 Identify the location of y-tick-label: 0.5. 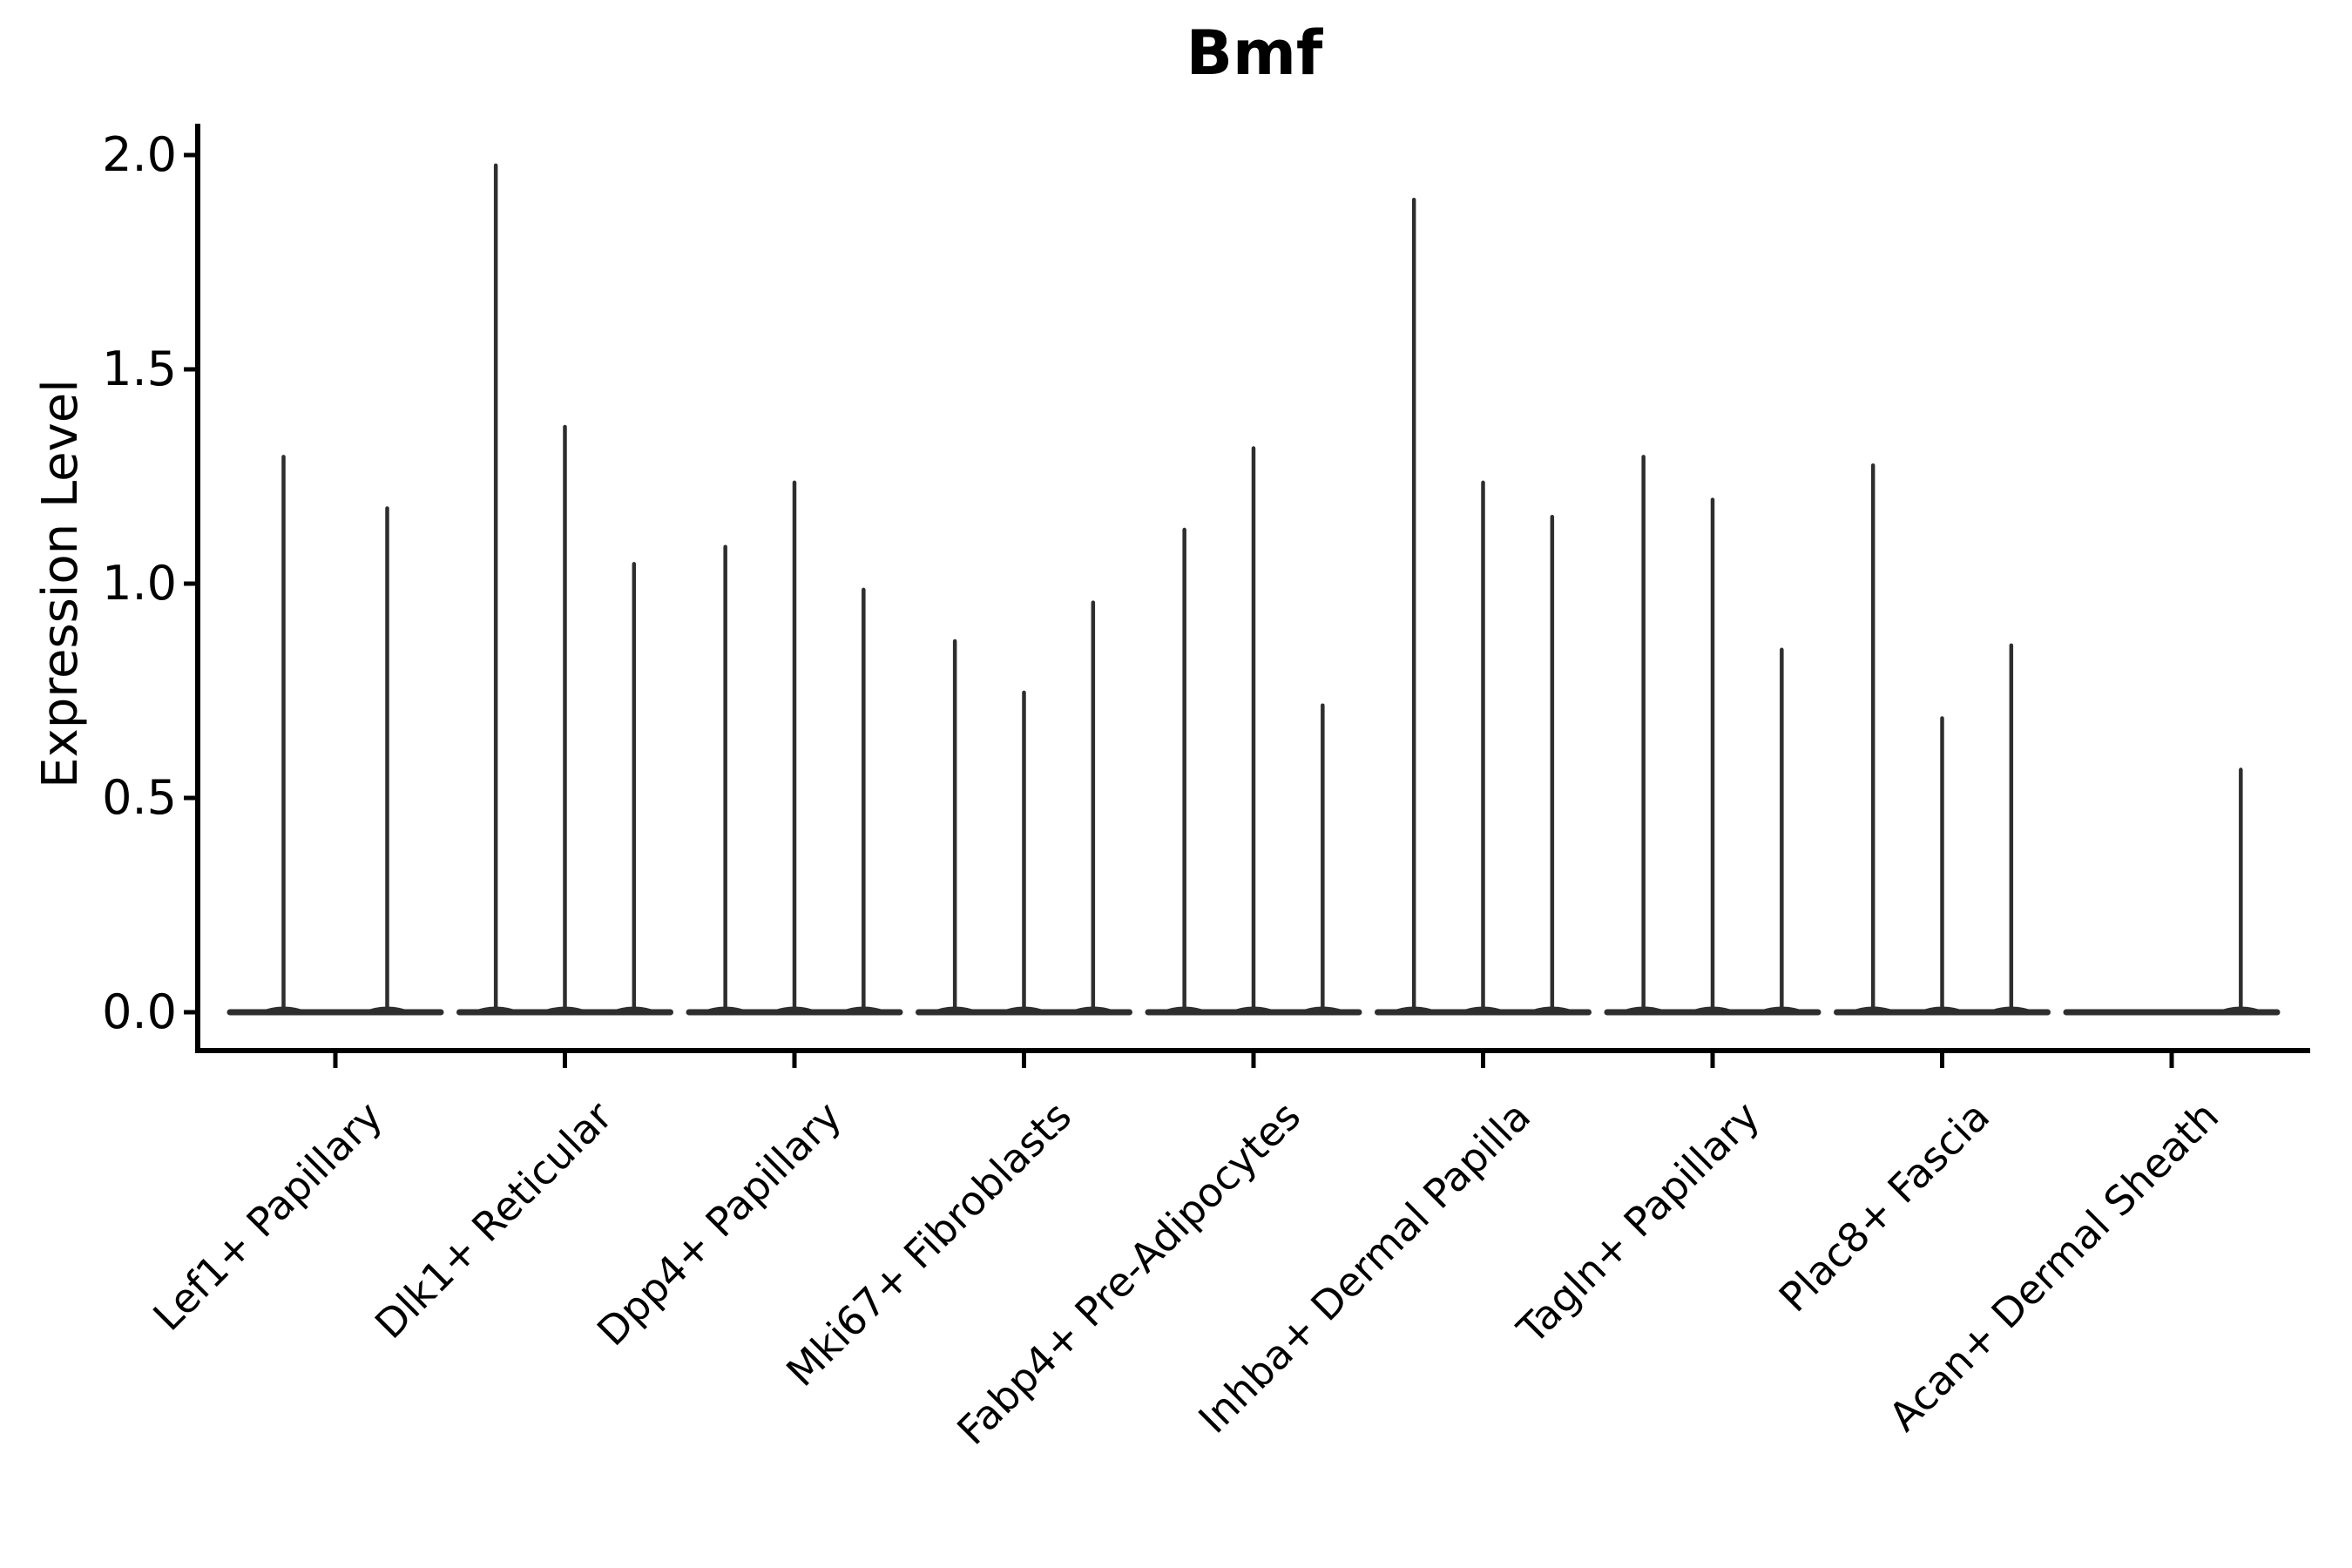
(139, 797).